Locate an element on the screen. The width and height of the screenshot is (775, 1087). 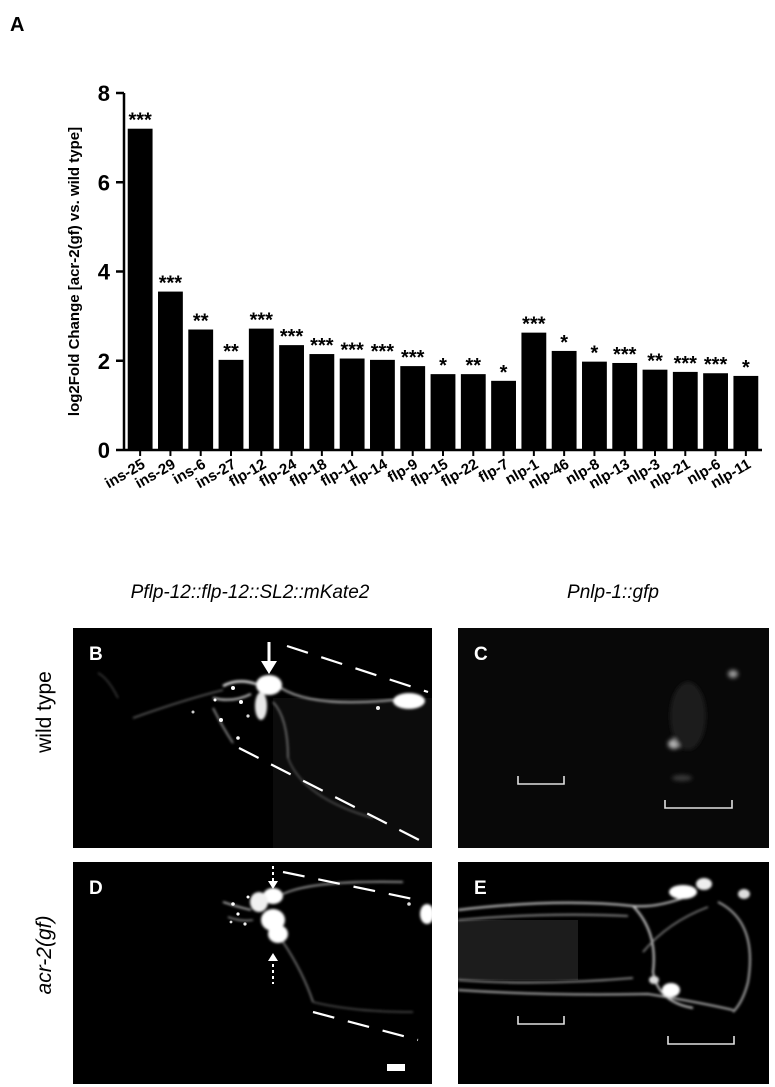
y-tick-label: 0 is located at coordinates (104, 450).